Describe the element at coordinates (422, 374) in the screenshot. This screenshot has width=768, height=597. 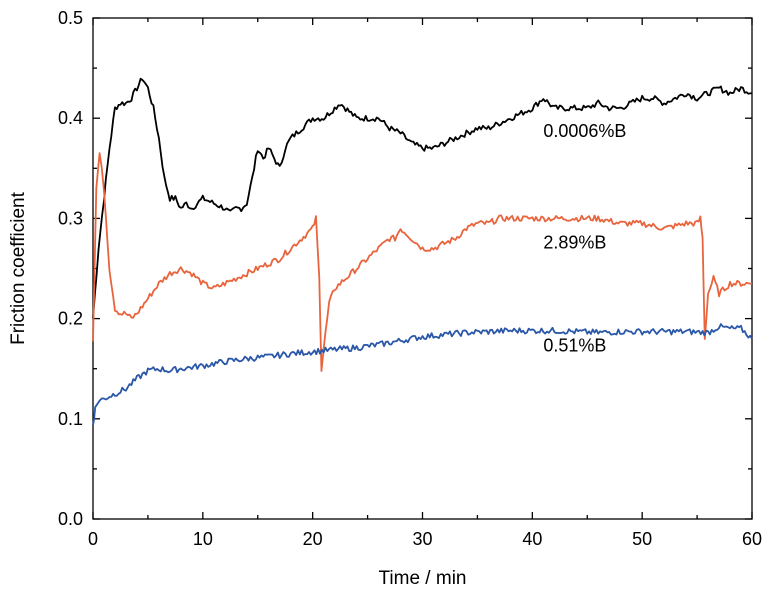
I see `series-line` at that location.